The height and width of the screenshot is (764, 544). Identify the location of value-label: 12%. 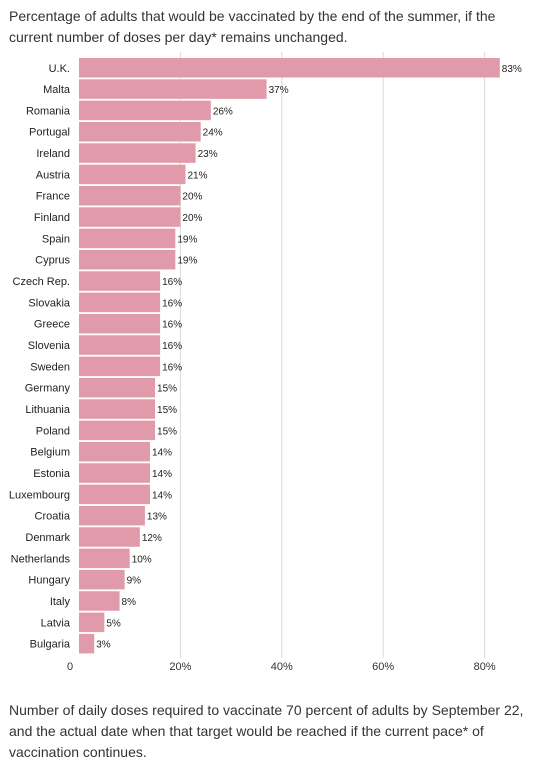
(152, 538).